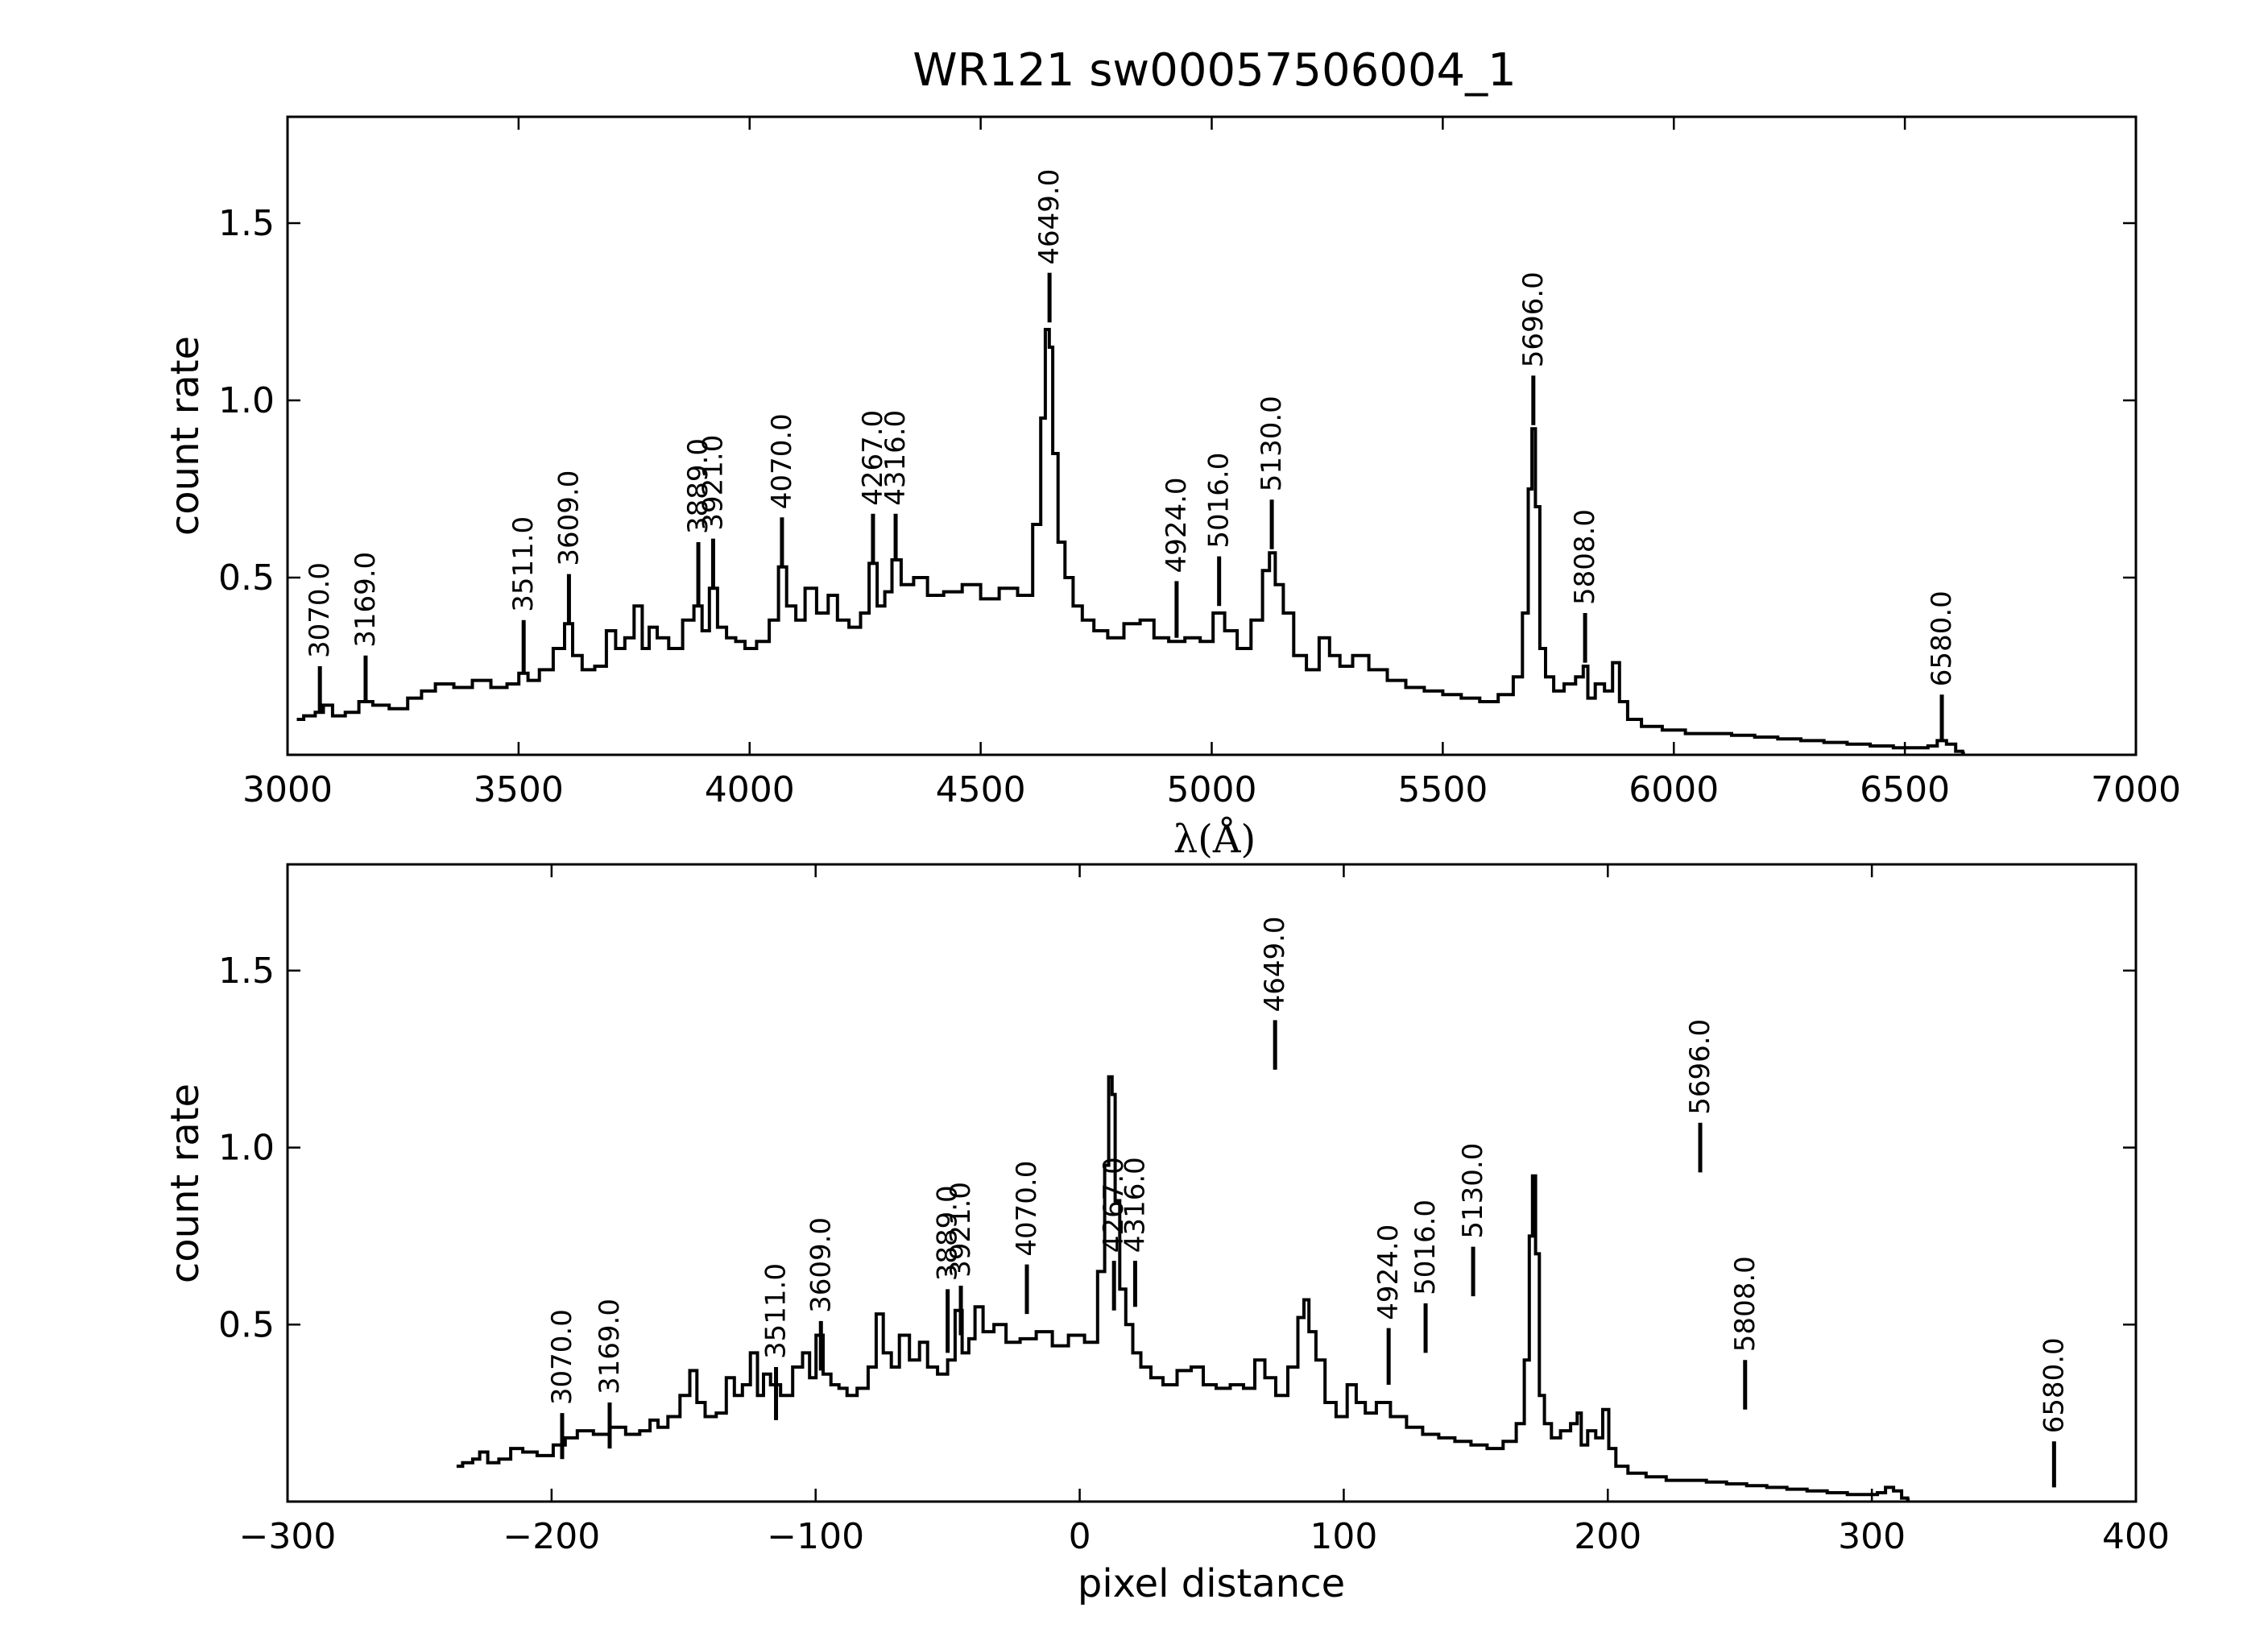 The height and width of the screenshot is (1649, 2268). What do you see at coordinates (366, 600) in the screenshot?
I see `wavelength-line-label: 3169.0` at bounding box center [366, 600].